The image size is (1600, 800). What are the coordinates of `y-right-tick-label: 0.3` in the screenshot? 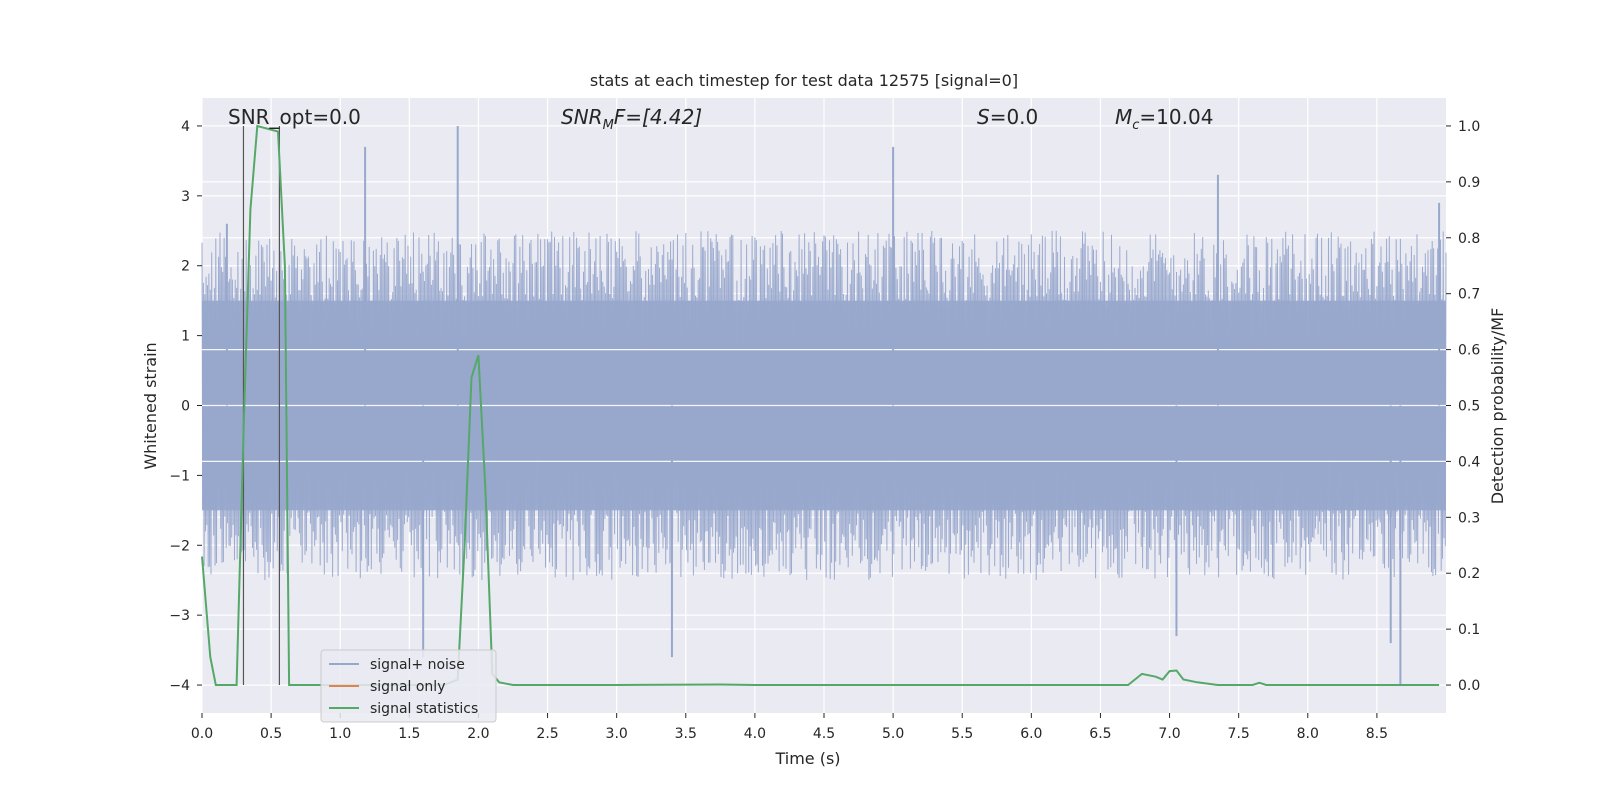 It's located at (1469, 518).